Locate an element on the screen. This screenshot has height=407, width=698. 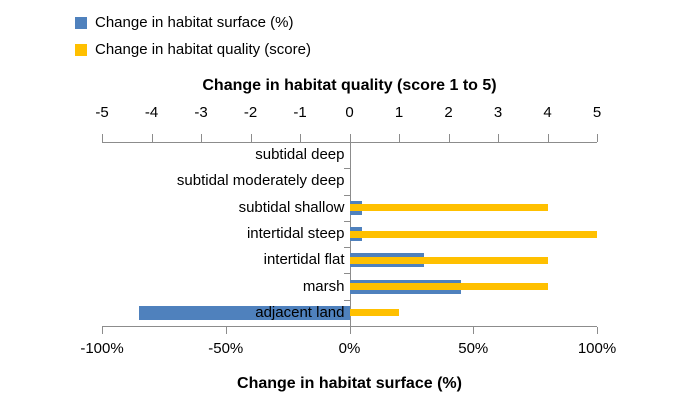
category-label: adjacent land is located at coordinates (300, 312).